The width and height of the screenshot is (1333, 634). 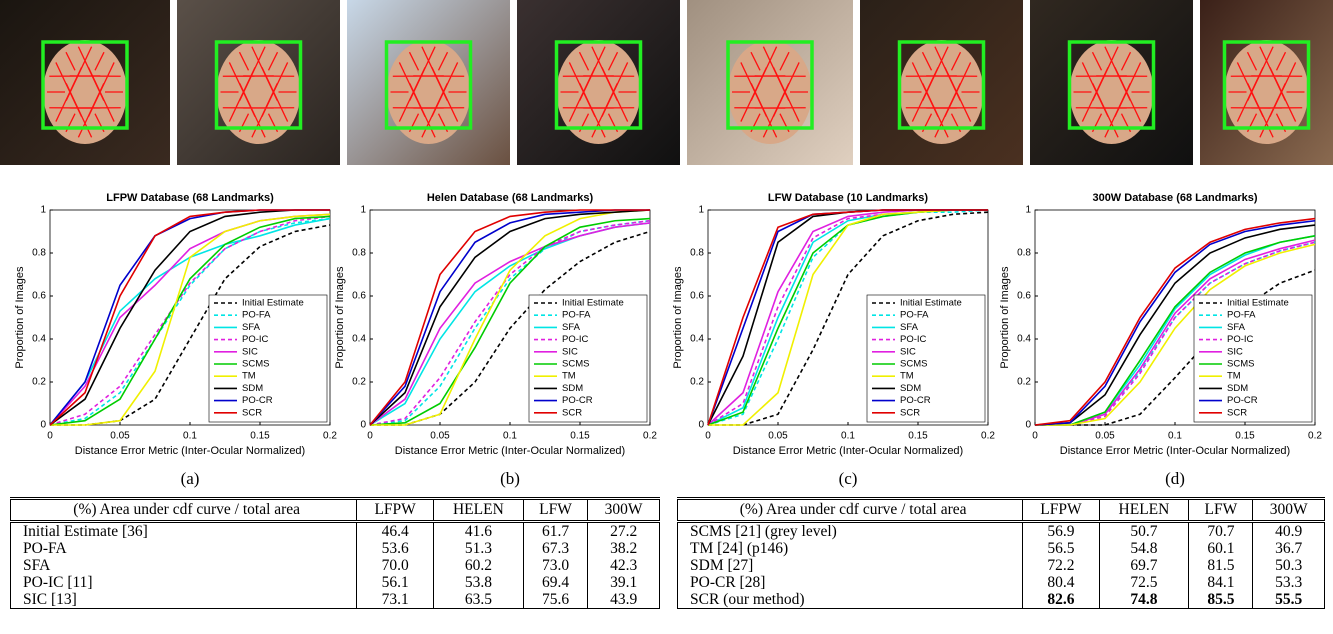 What do you see at coordinates (1288, 548) in the screenshot?
I see `table-cell: 36.7` at bounding box center [1288, 548].